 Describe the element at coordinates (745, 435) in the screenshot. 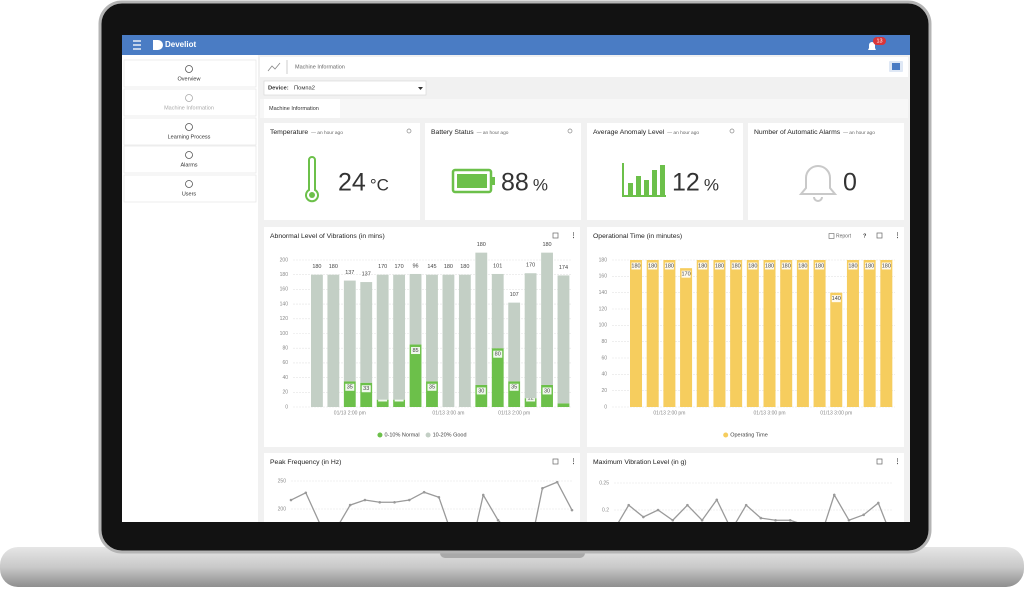

I see `legend-item: Operating Time` at that location.